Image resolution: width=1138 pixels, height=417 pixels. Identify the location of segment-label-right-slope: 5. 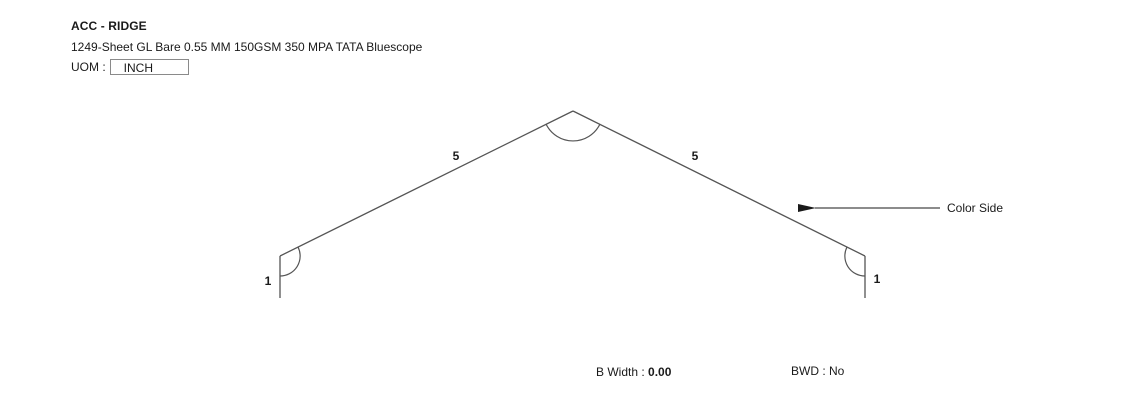
(695, 156).